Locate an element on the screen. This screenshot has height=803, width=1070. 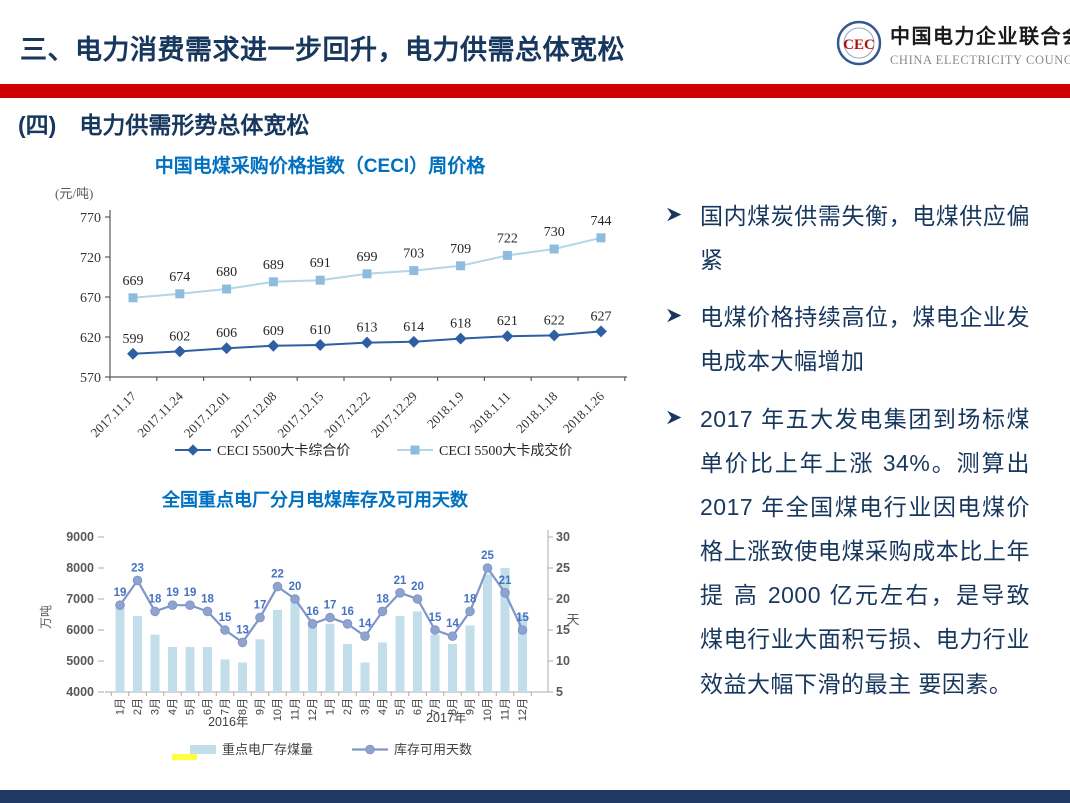
stock-right-axis-labels: 5 10 15 20 25 30 is located at coordinates (563, 614).